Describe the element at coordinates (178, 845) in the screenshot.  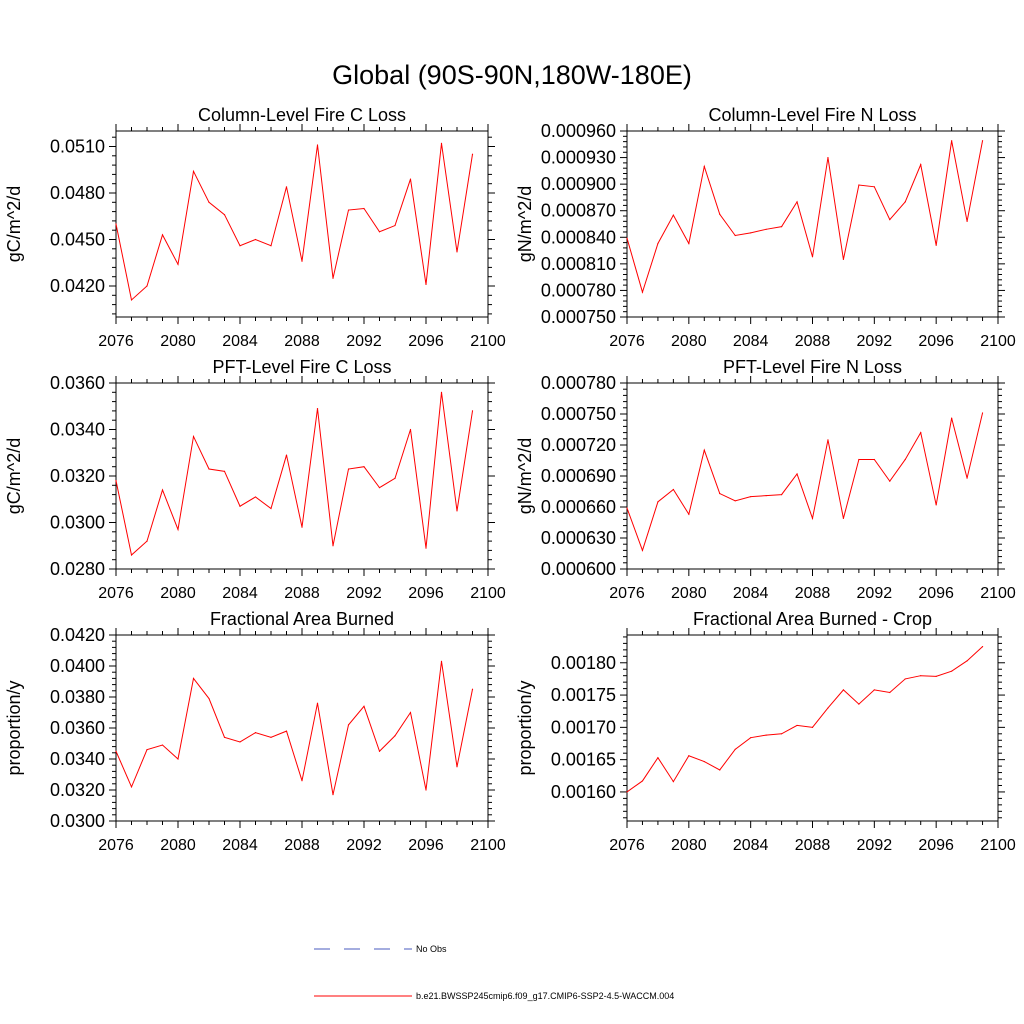
I see `panel-5-xtick-label: 2080` at that location.